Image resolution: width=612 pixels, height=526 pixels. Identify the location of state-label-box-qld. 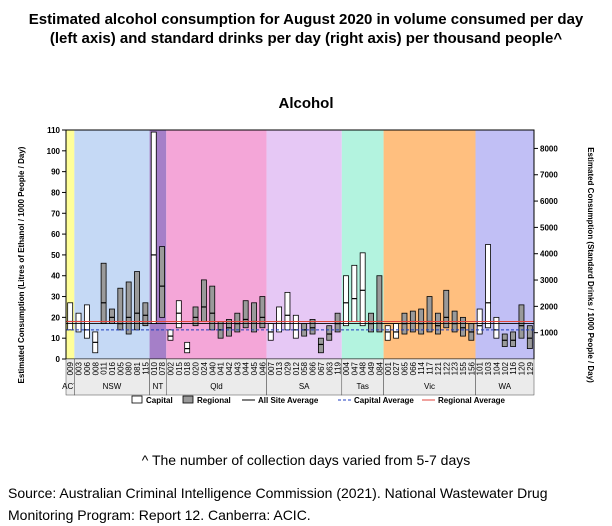
(216, 377).